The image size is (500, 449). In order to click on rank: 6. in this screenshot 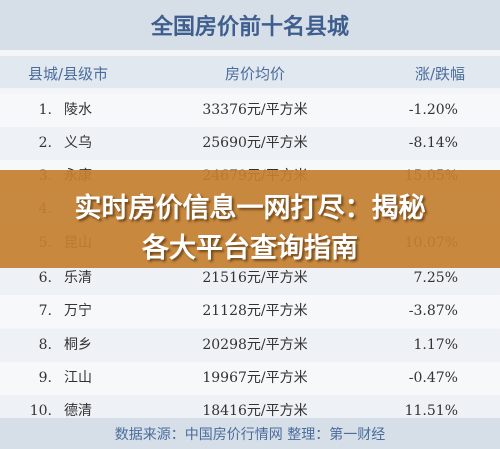, I will do `click(45, 278)`.